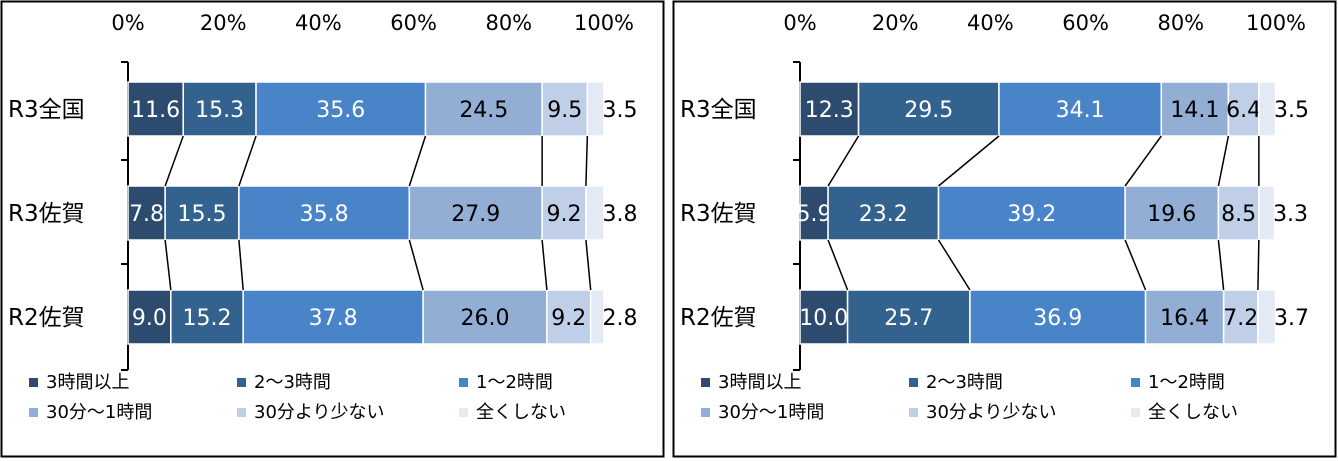 The height and width of the screenshot is (461, 1338). Describe the element at coordinates (1290, 214) in the screenshot. I see `data-label: 3.3` at that location.